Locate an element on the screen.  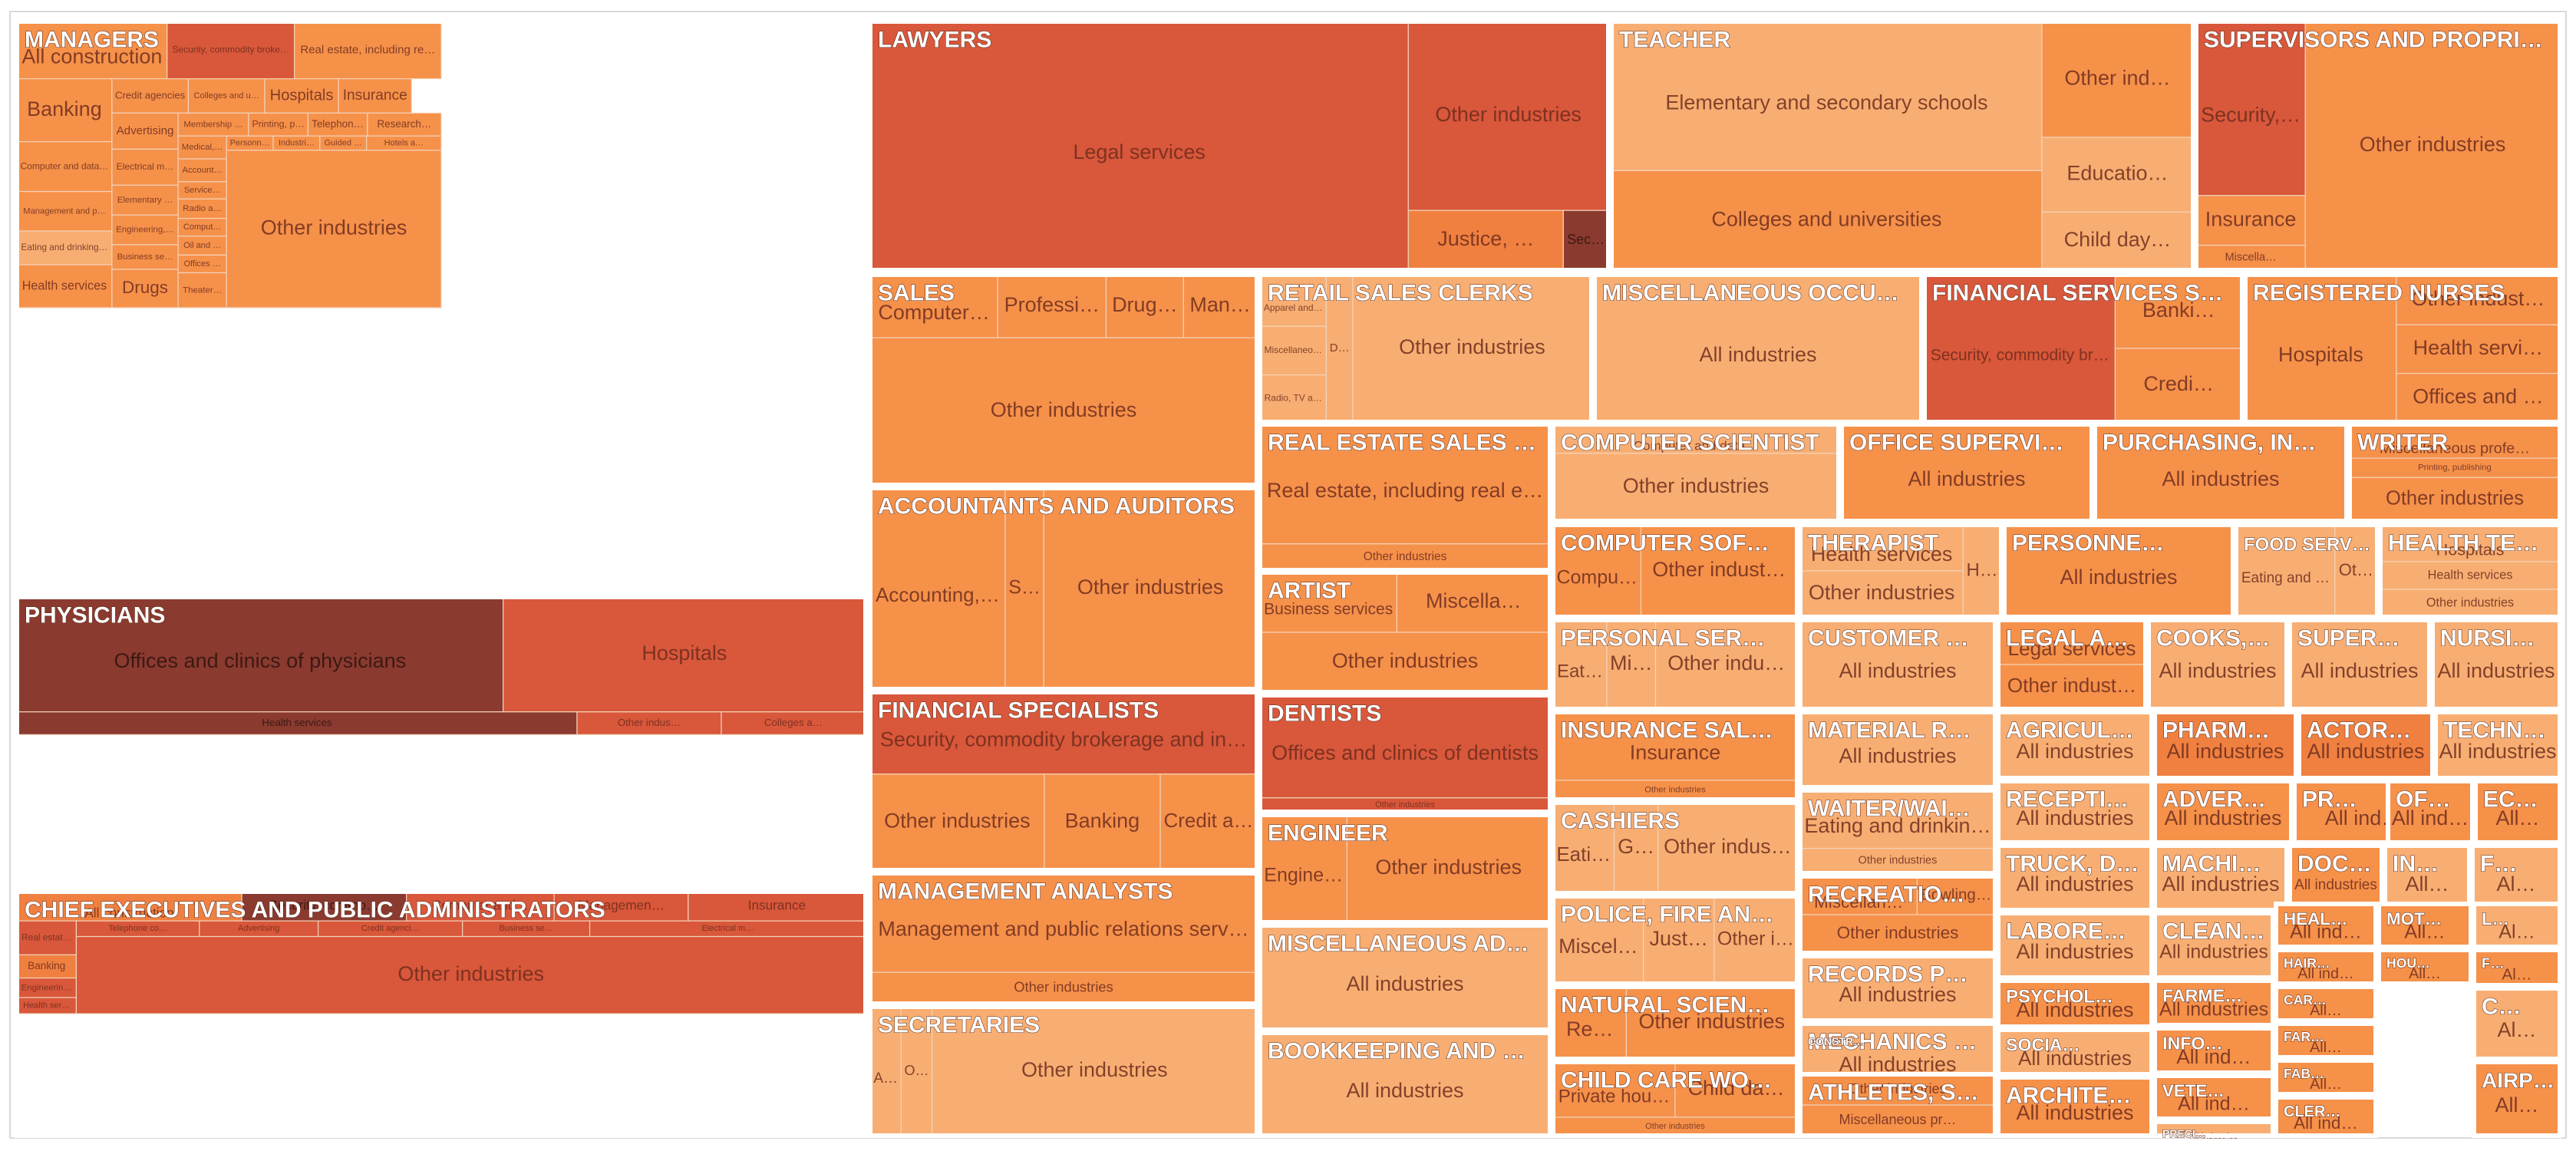
treemap-cell-real-estate-including-re is located at coordinates (368, 50).